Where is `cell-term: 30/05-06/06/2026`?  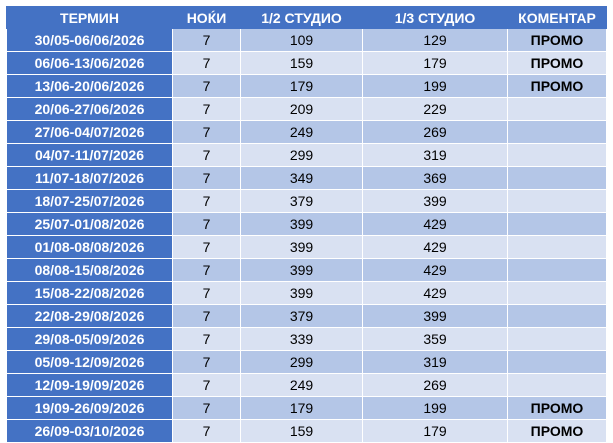 cell-term: 30/05-06/06/2026 is located at coordinates (89, 40).